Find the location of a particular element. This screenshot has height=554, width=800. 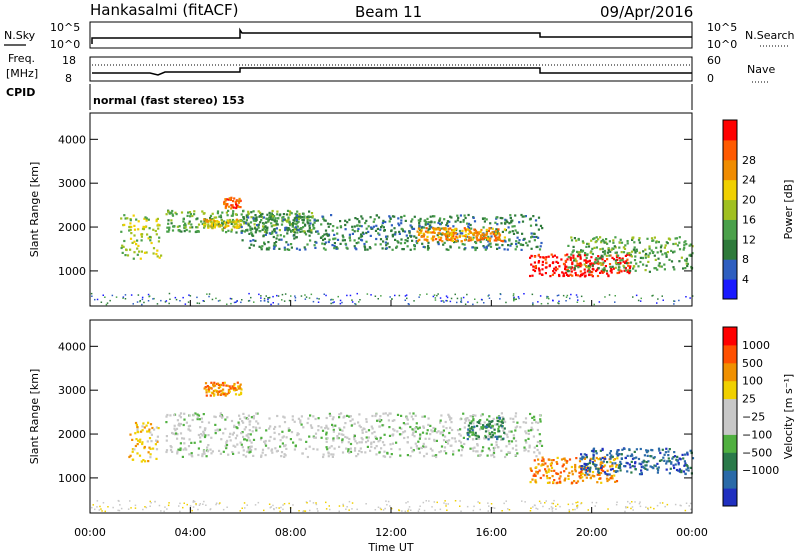

y-tick-label: 3000 is located at coordinates (72, 390).